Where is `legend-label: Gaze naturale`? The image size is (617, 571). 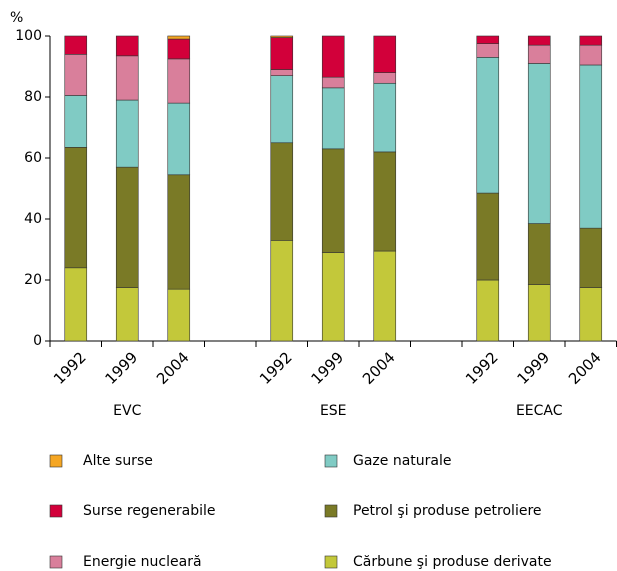 legend-label: Gaze naturale is located at coordinates (402, 461).